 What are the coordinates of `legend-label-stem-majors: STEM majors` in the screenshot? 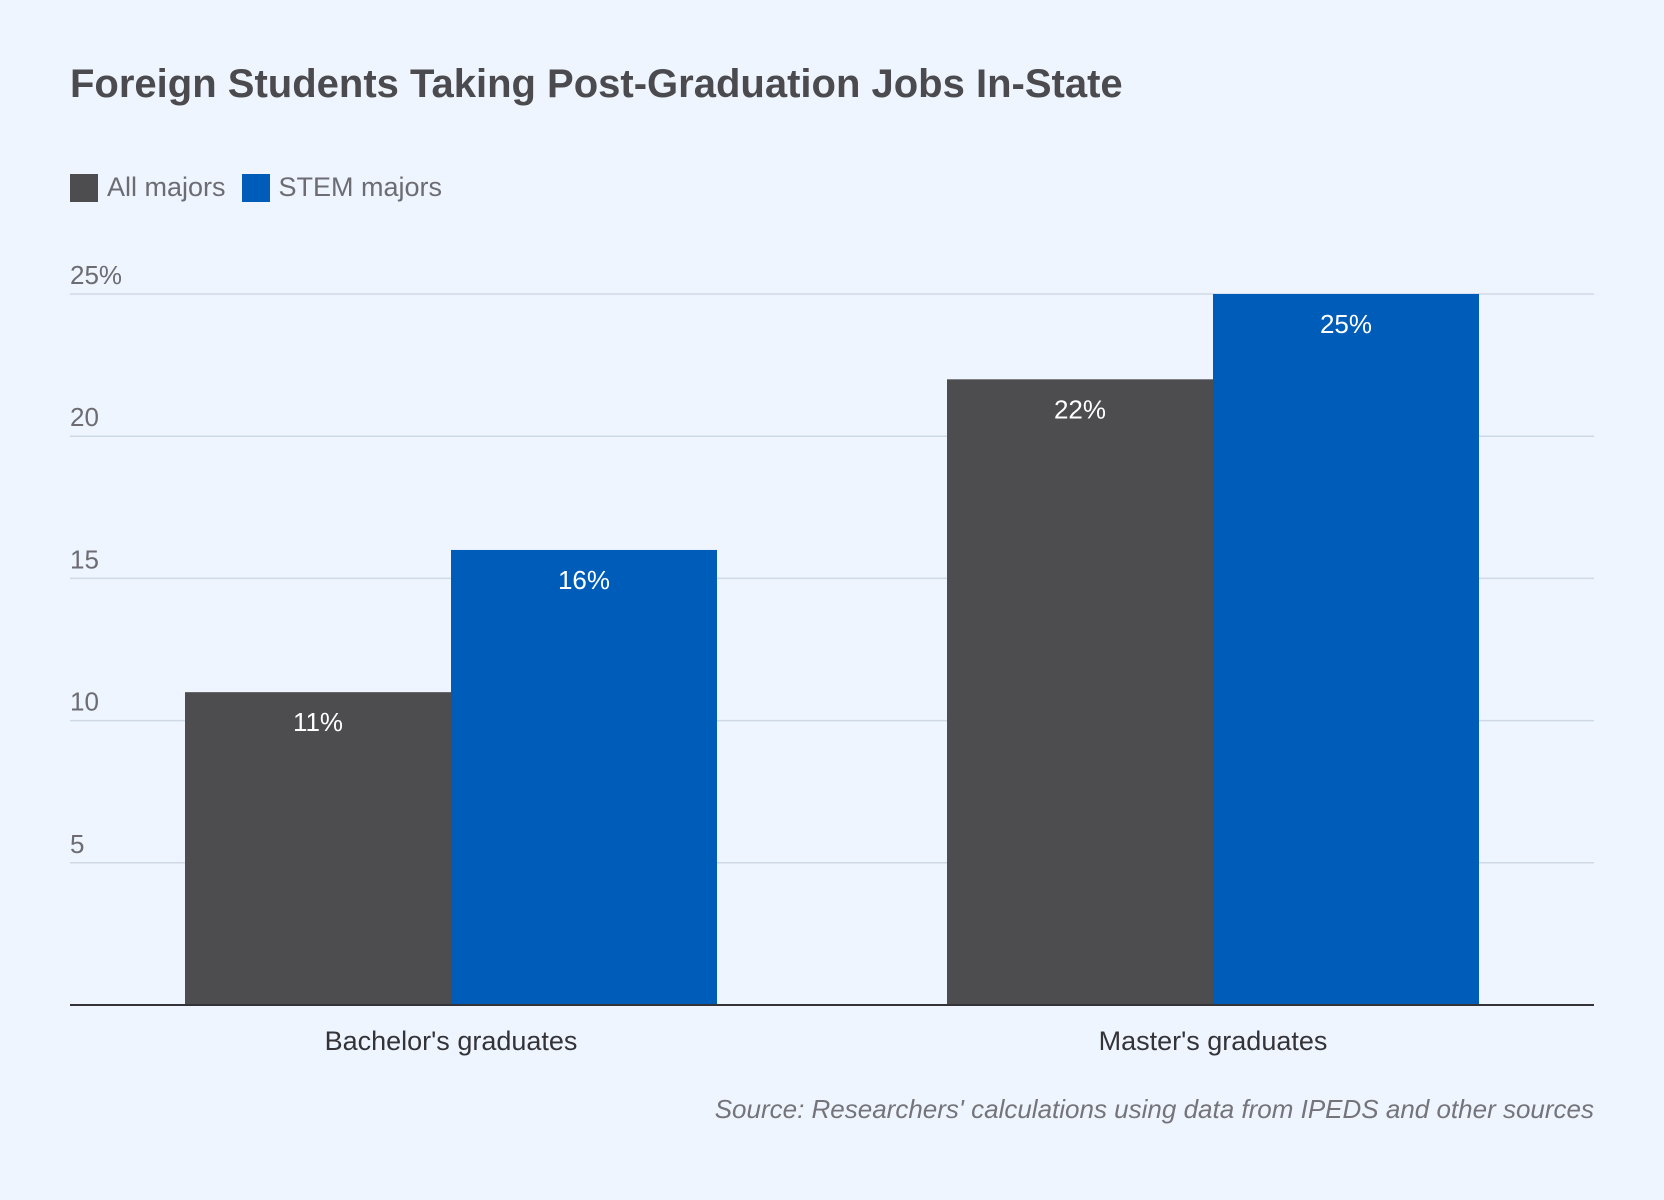 It's located at (360, 187).